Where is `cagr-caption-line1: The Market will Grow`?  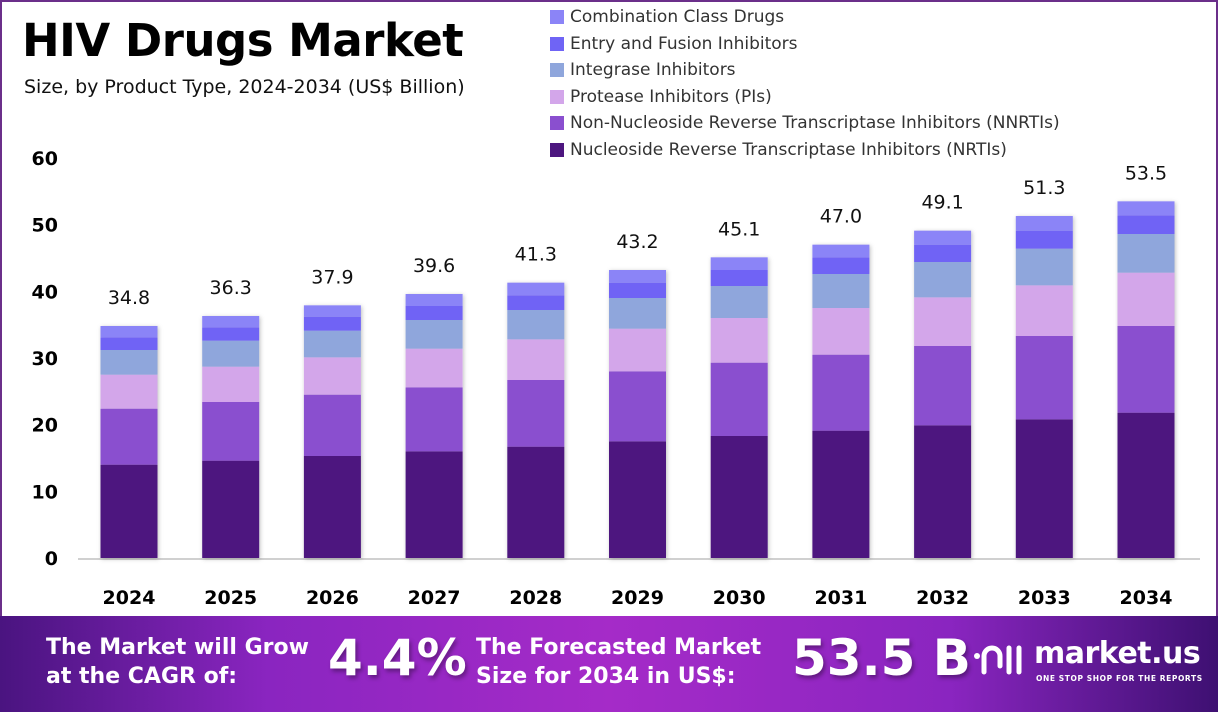 cagr-caption-line1: The Market will Grow is located at coordinates (177, 647).